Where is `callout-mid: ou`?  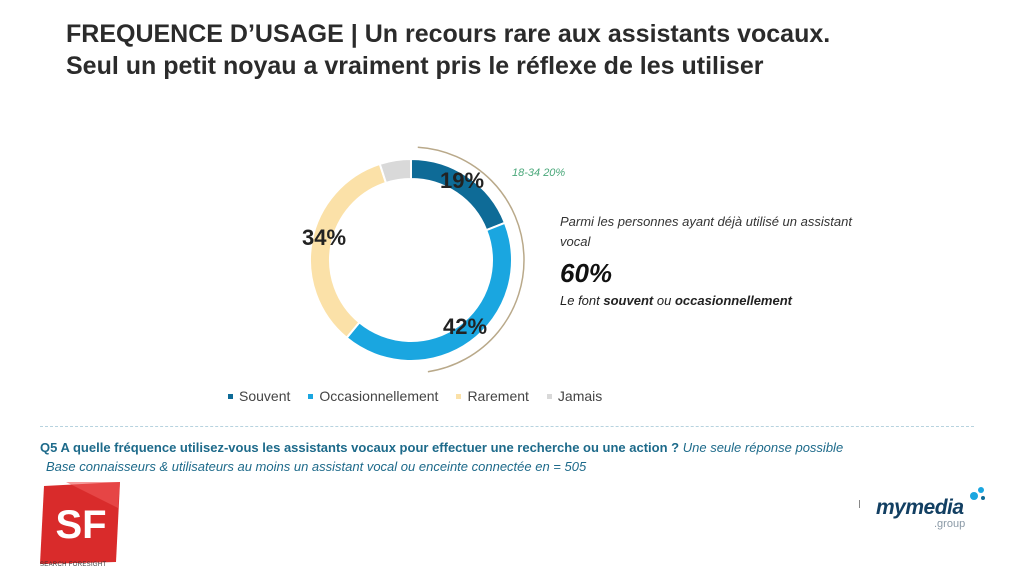 callout-mid: ou is located at coordinates (664, 300).